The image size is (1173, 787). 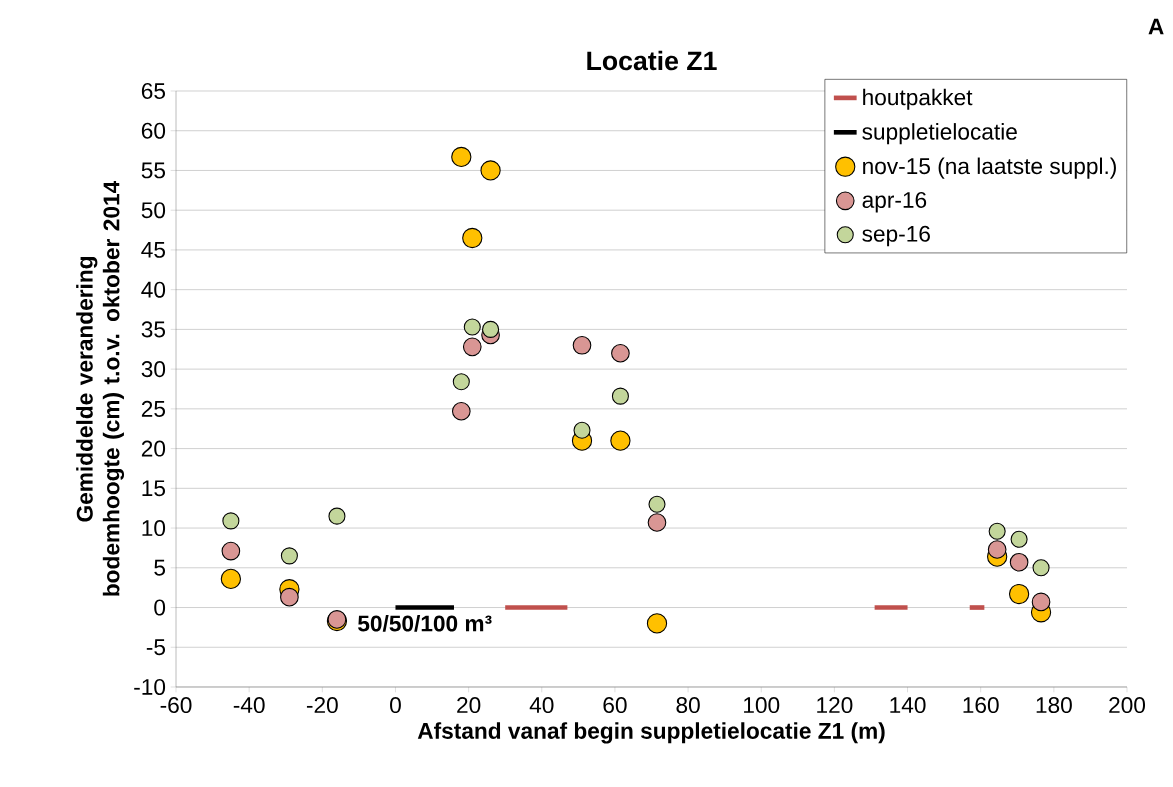 What do you see at coordinates (153, 130) in the screenshot?
I see `y-tick-label: 60` at bounding box center [153, 130].